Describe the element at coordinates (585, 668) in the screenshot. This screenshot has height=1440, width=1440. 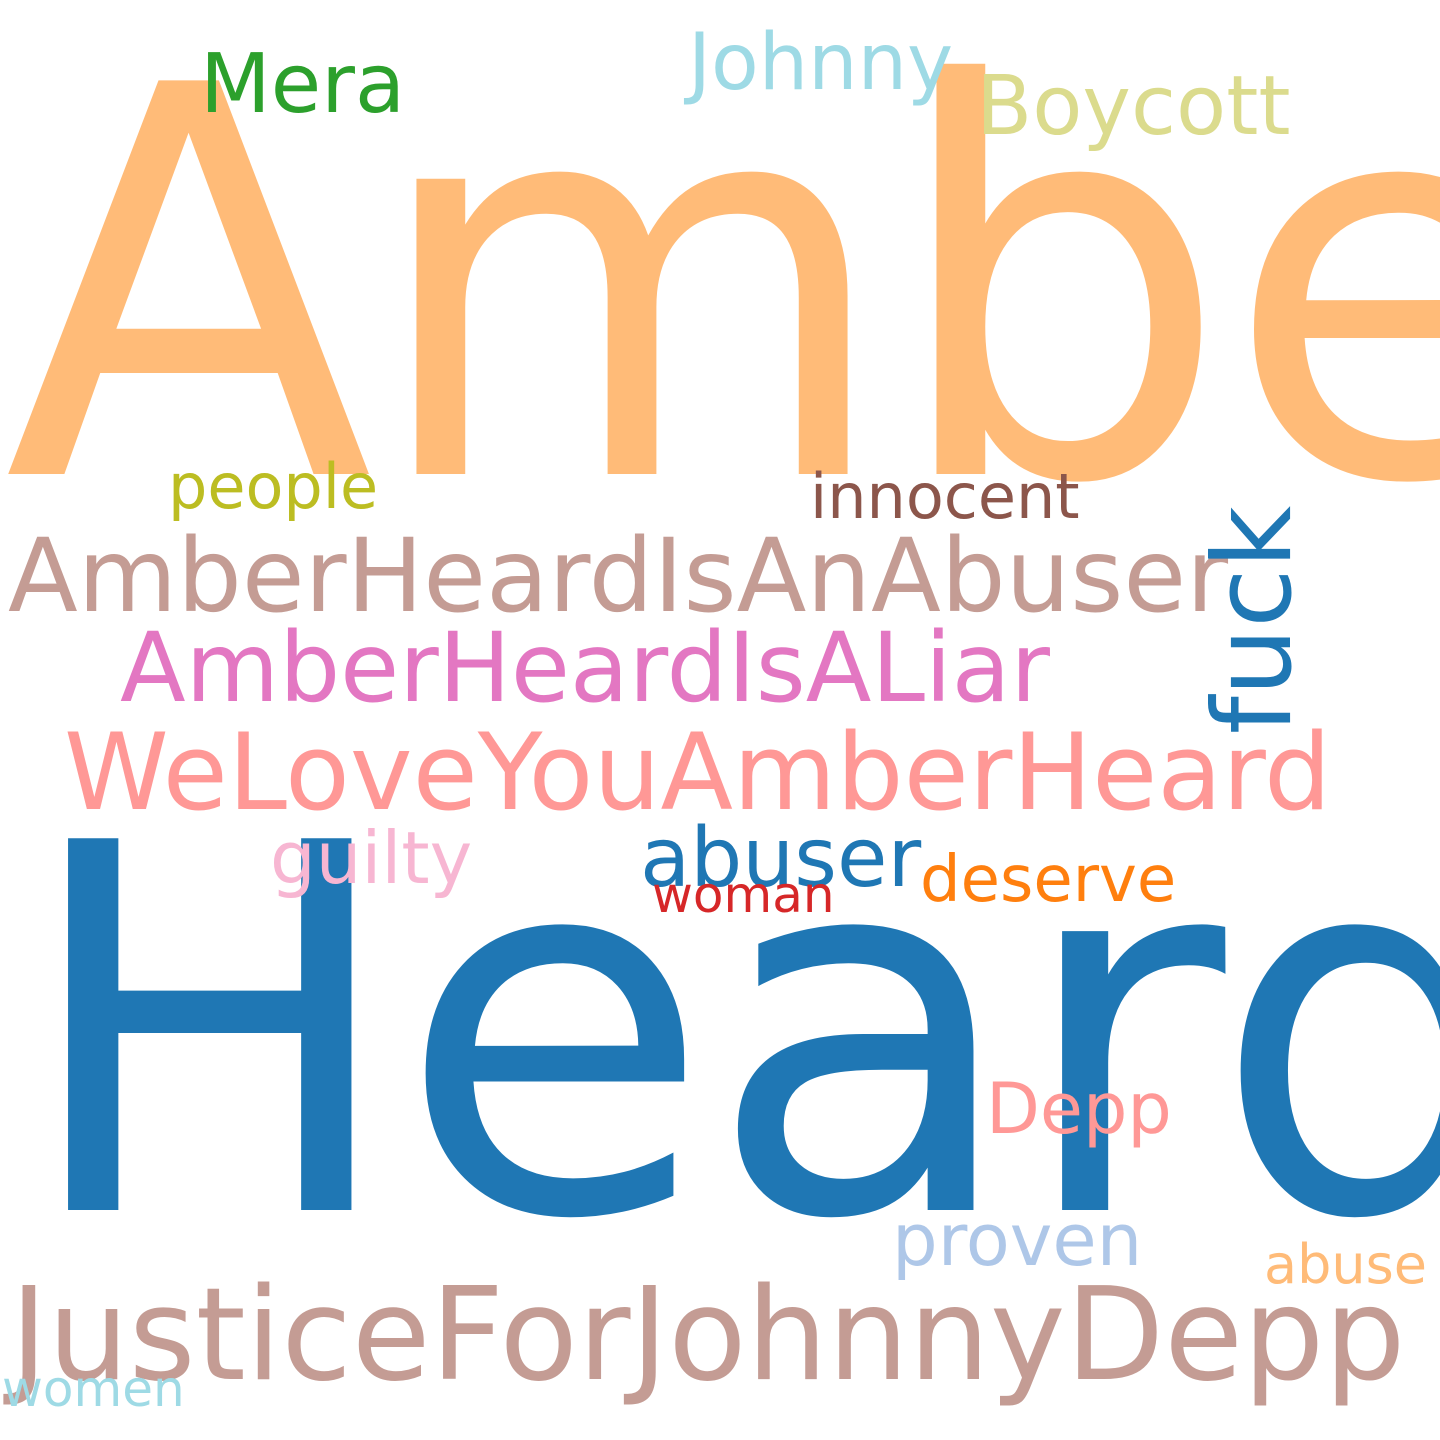
I see `word-amberheardisaliar: AmberHeardIsALiar` at that location.